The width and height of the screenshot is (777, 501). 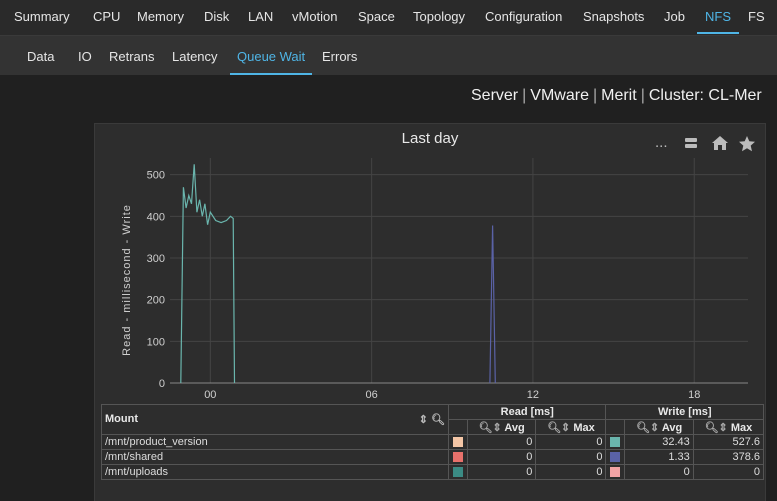 I want to click on y-tick-label: 200, so click(x=156, y=301).